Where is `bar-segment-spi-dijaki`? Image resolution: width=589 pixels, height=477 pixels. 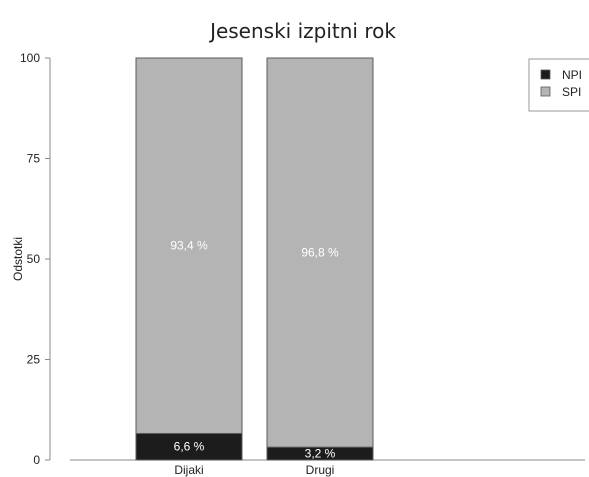 bar-segment-spi-dijaki is located at coordinates (189, 245).